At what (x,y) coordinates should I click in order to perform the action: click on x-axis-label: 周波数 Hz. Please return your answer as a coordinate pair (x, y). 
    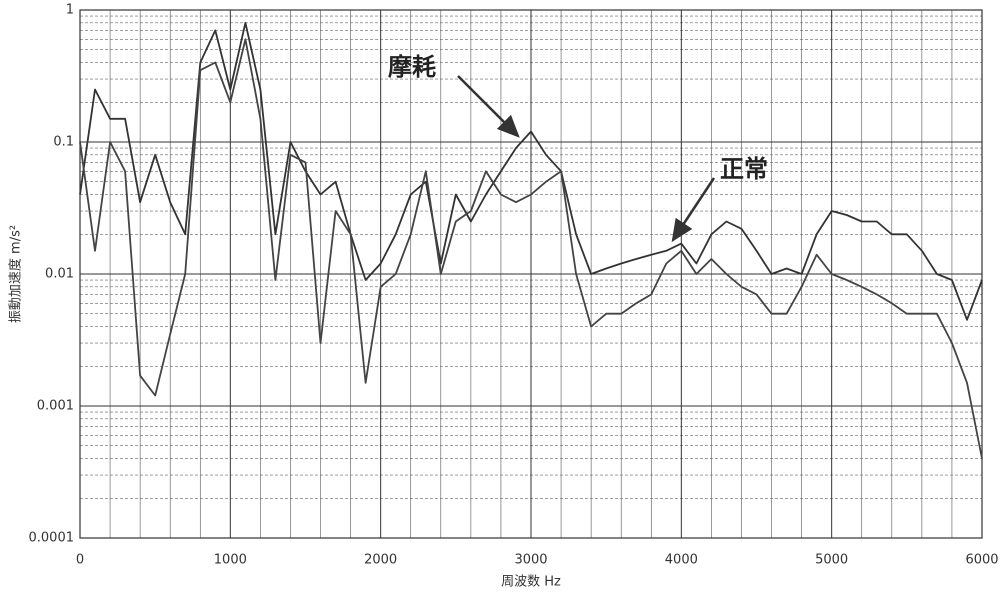
    Looking at the image, I should click on (531, 582).